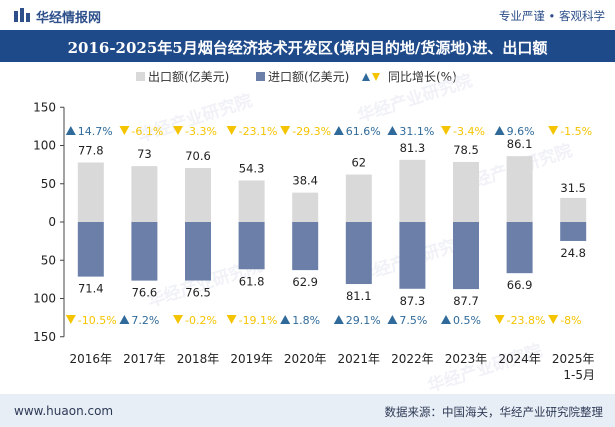 Image resolution: width=615 pixels, height=427 pixels. I want to click on export-value-label-4: 38.4, so click(305, 181).